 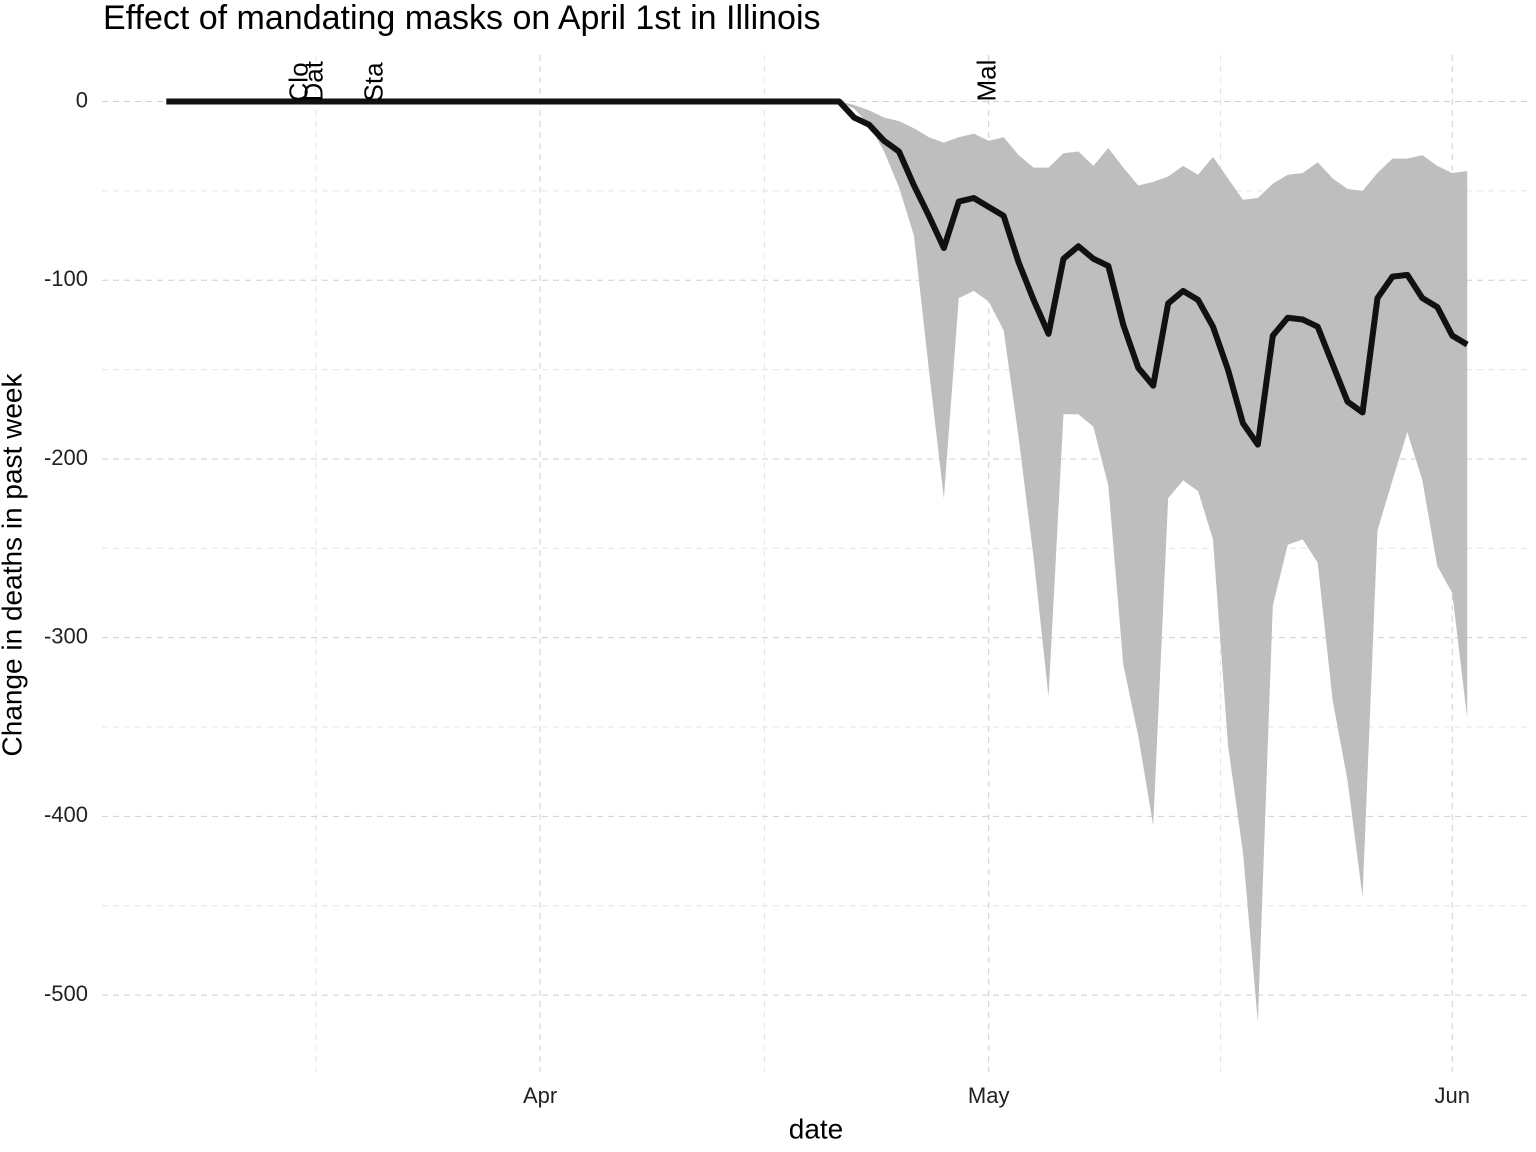 What do you see at coordinates (66, 278) in the screenshot?
I see `y-tick-label: -100` at bounding box center [66, 278].